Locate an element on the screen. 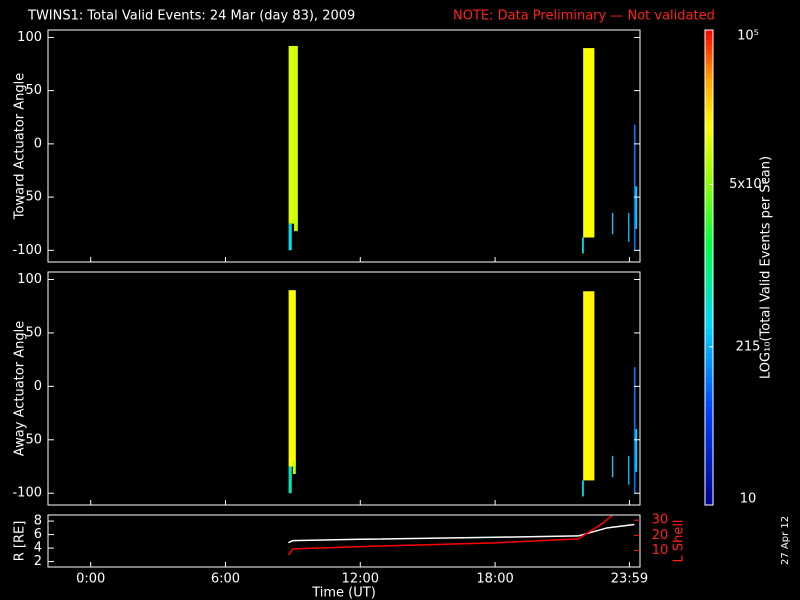 The image size is (800, 600). y-tick-label: -50 is located at coordinates (31, 439).